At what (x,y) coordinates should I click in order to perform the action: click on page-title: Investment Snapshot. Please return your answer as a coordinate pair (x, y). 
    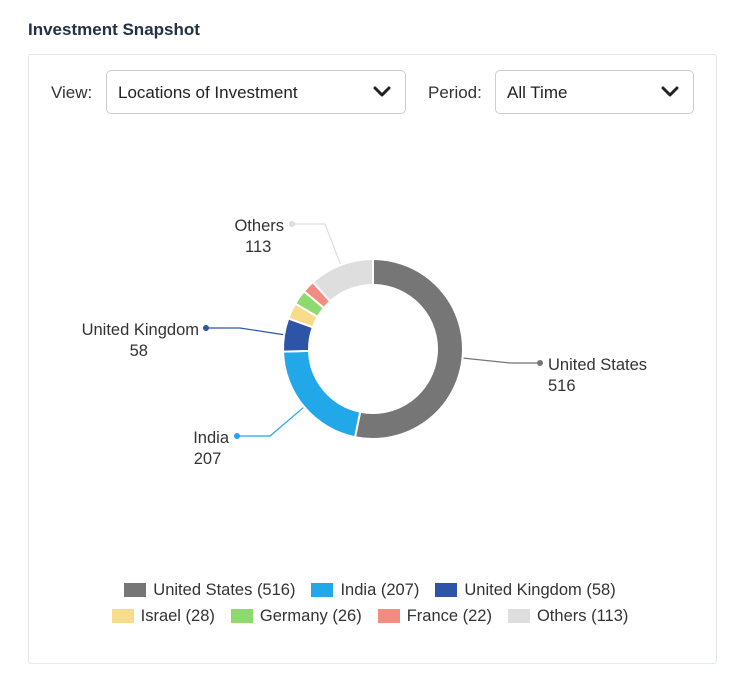
    Looking at the image, I should click on (114, 29).